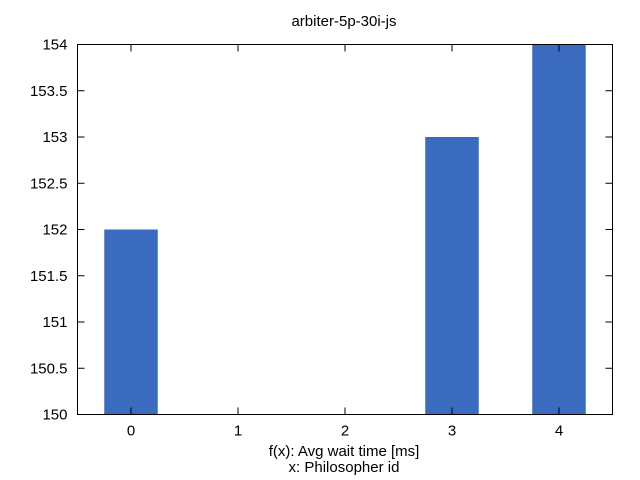  I want to click on y-tick-label: 151.5, so click(49, 276).